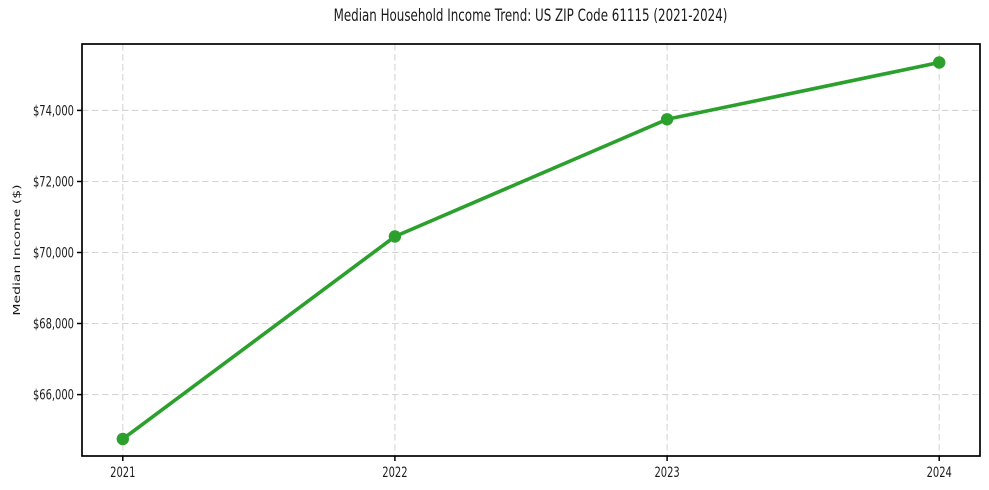  Describe the element at coordinates (939, 472) in the screenshot. I see `x-tick-label: 2024` at that location.